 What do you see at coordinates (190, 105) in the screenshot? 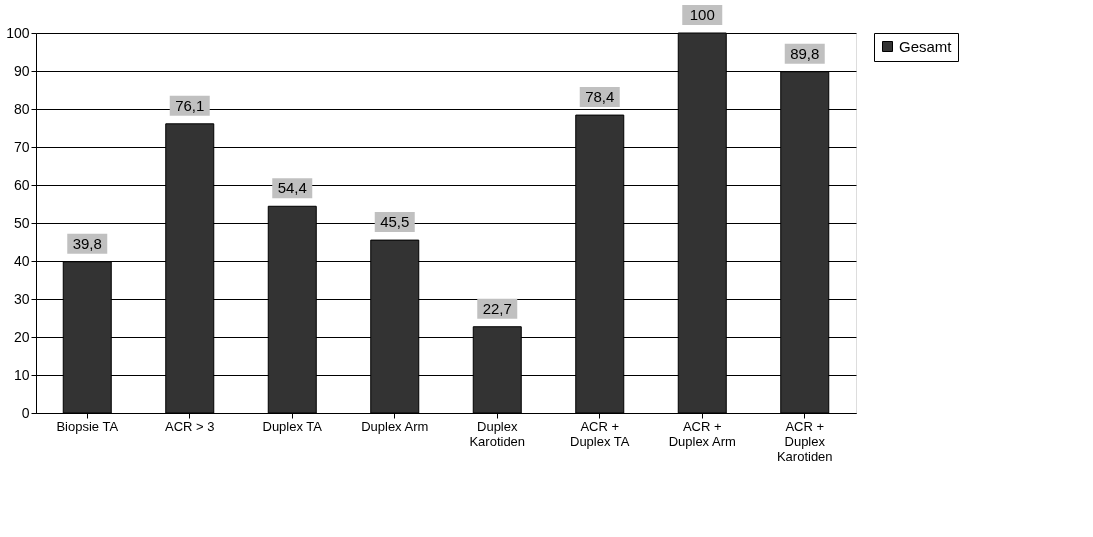
I see `text: 76,1` at bounding box center [190, 105].